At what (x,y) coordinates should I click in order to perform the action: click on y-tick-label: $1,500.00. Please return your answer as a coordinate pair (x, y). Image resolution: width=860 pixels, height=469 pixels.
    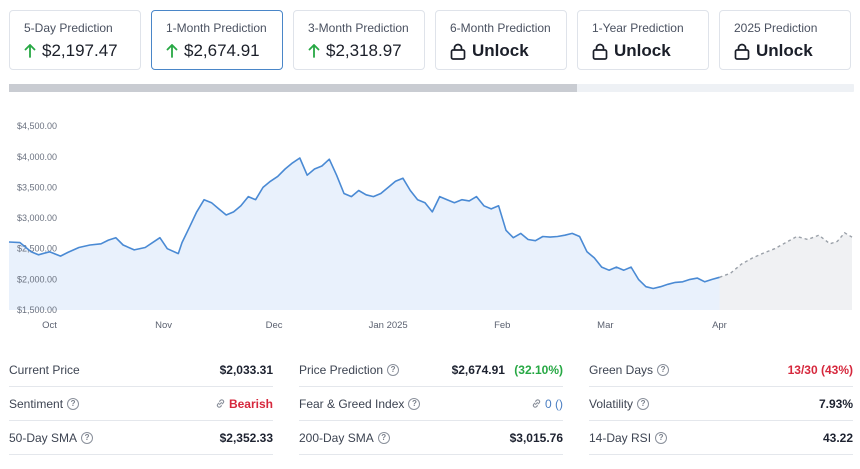
    Looking at the image, I should click on (37, 310).